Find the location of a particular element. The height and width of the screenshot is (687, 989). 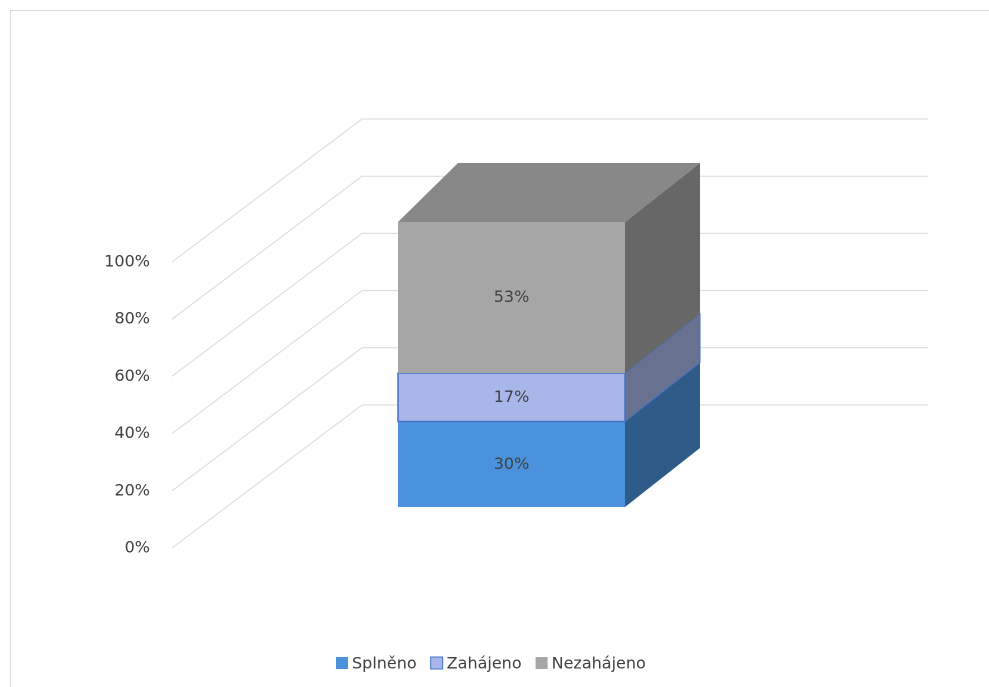

data-label: 30% is located at coordinates (512, 463).